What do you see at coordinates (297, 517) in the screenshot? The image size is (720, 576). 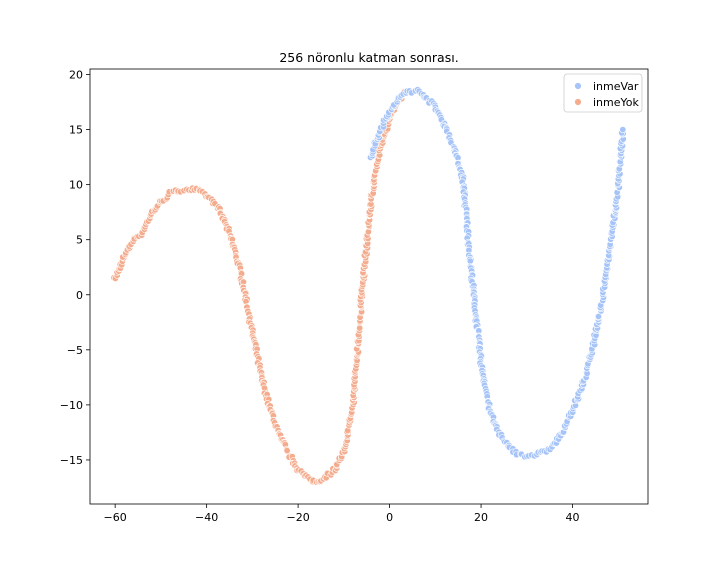 I see `x-tick-label: −20` at bounding box center [297, 517].